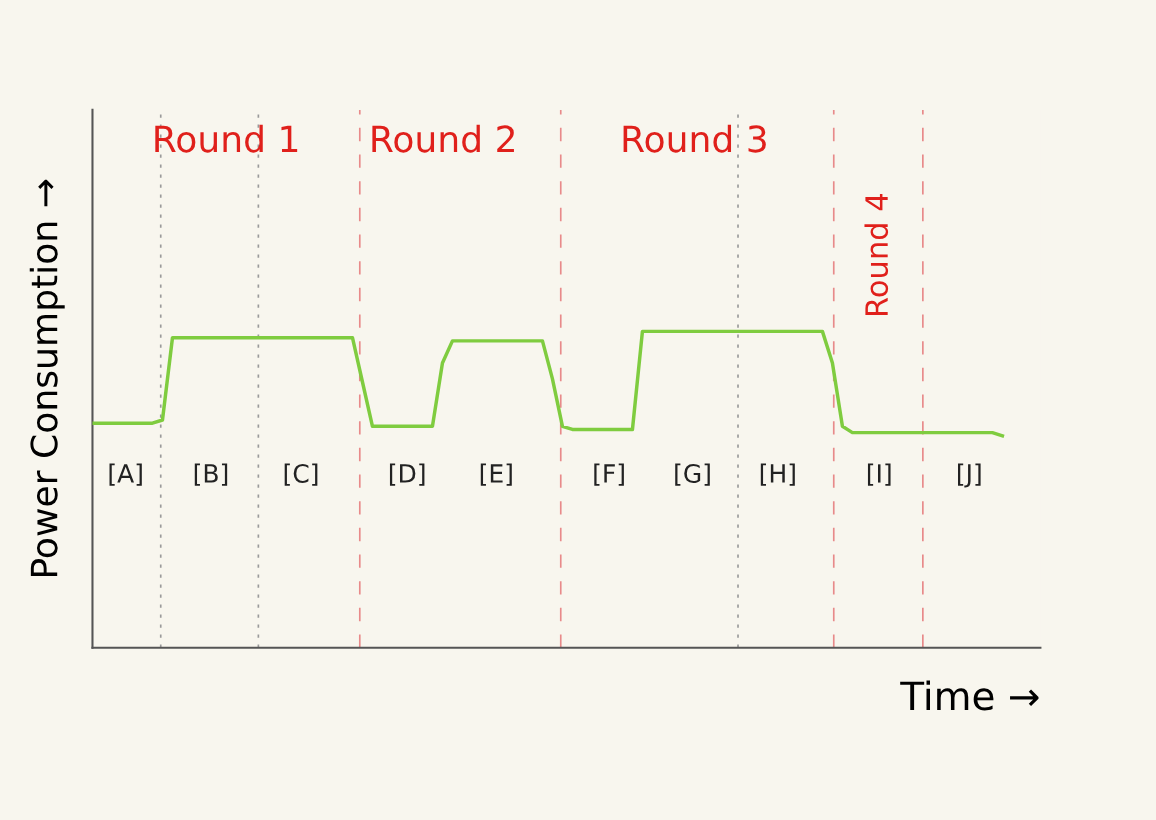  I want to click on y-axis-title: Power Consumption →, so click(47, 378).